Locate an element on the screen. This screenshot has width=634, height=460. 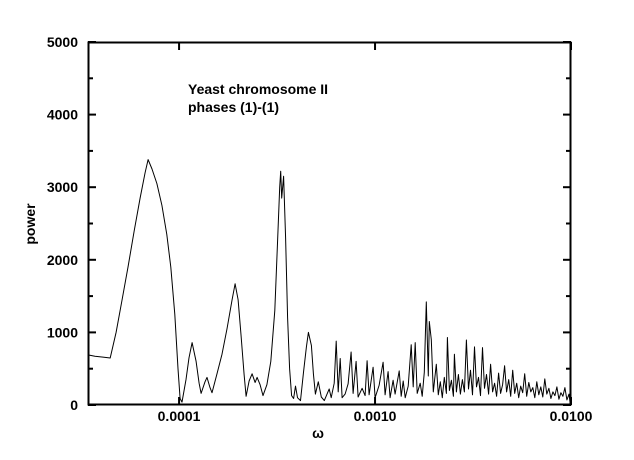
annotation-line-1: Yeast chromosome II is located at coordinates (258, 89).